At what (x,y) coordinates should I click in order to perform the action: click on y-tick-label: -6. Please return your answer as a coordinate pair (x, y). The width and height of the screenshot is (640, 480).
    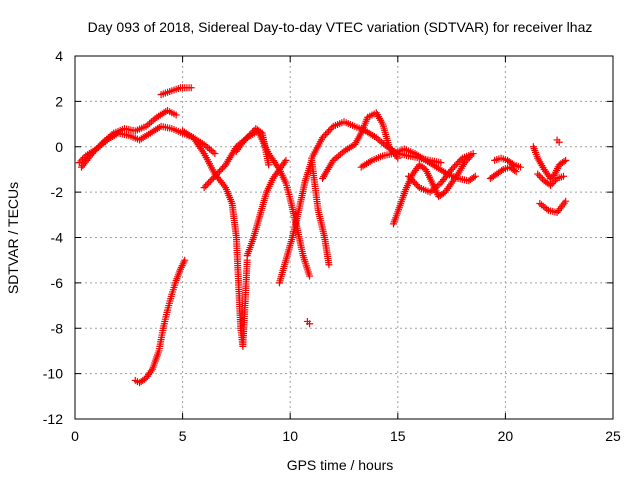
    Looking at the image, I should click on (57, 283).